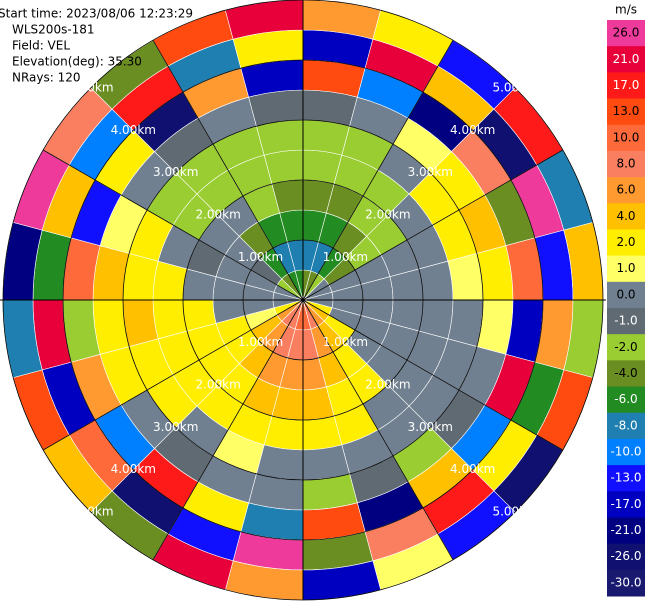  I want to click on colorbar-label: 21.0, so click(626, 59).